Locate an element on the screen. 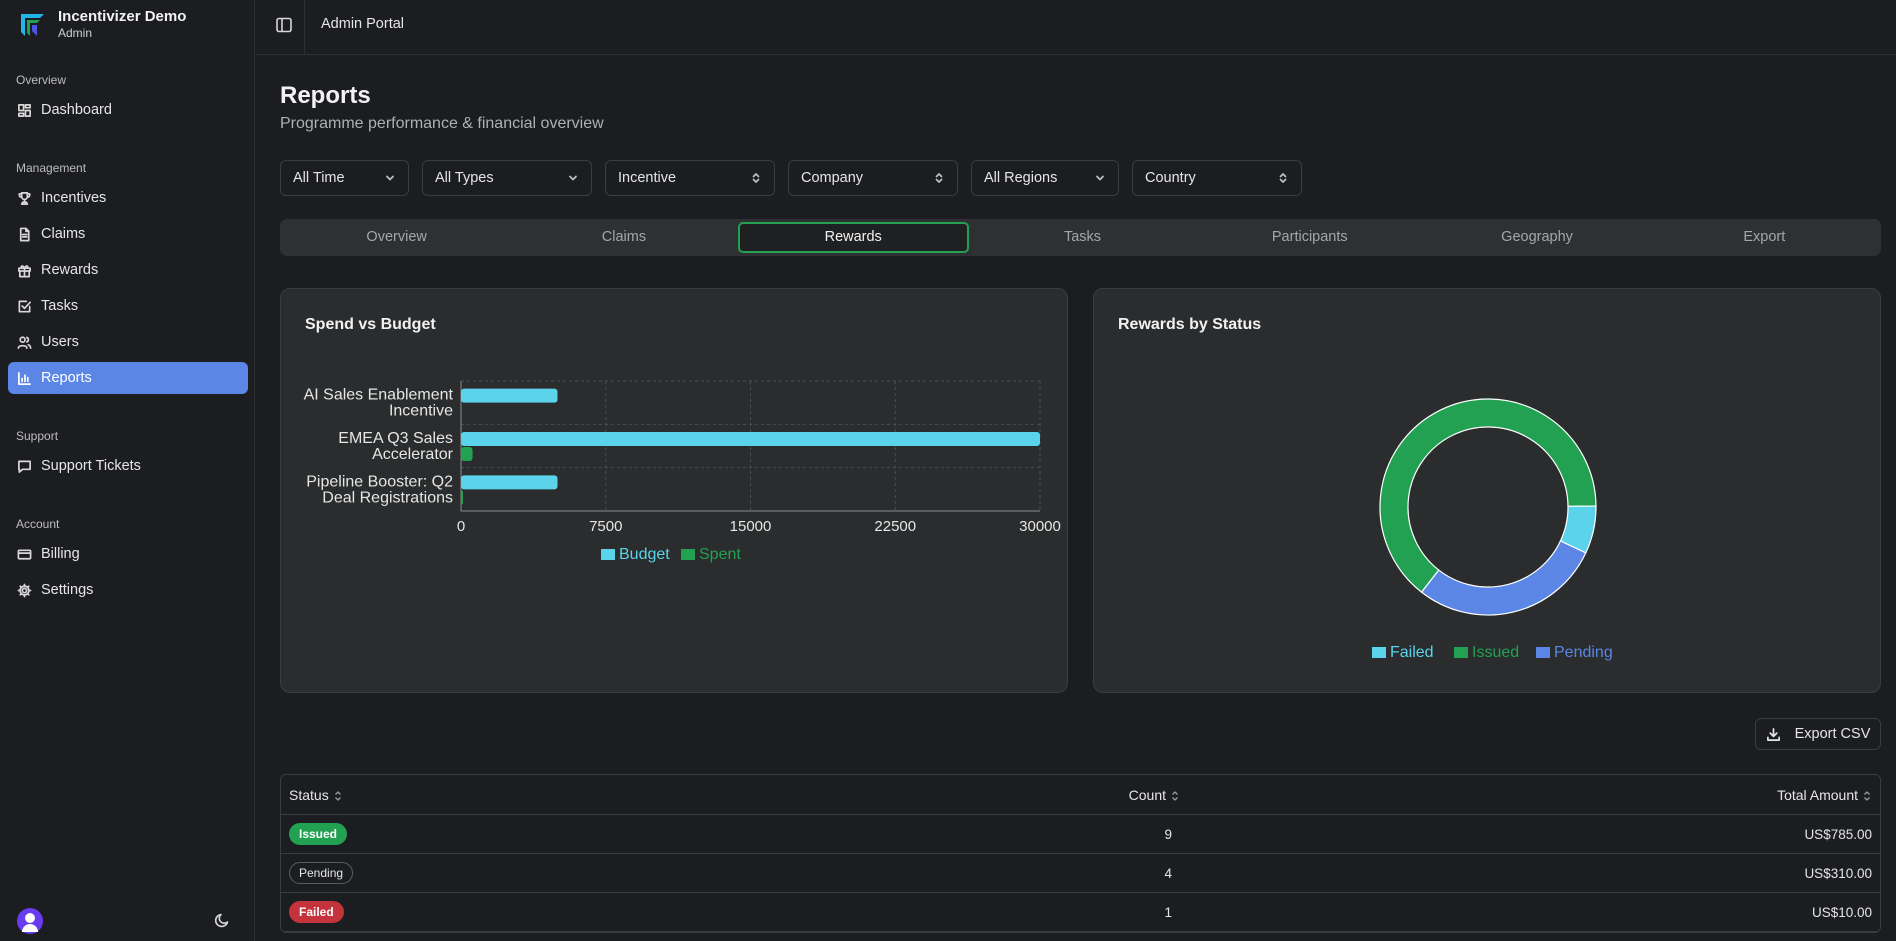  tab-claims: Claims is located at coordinates (624, 237).